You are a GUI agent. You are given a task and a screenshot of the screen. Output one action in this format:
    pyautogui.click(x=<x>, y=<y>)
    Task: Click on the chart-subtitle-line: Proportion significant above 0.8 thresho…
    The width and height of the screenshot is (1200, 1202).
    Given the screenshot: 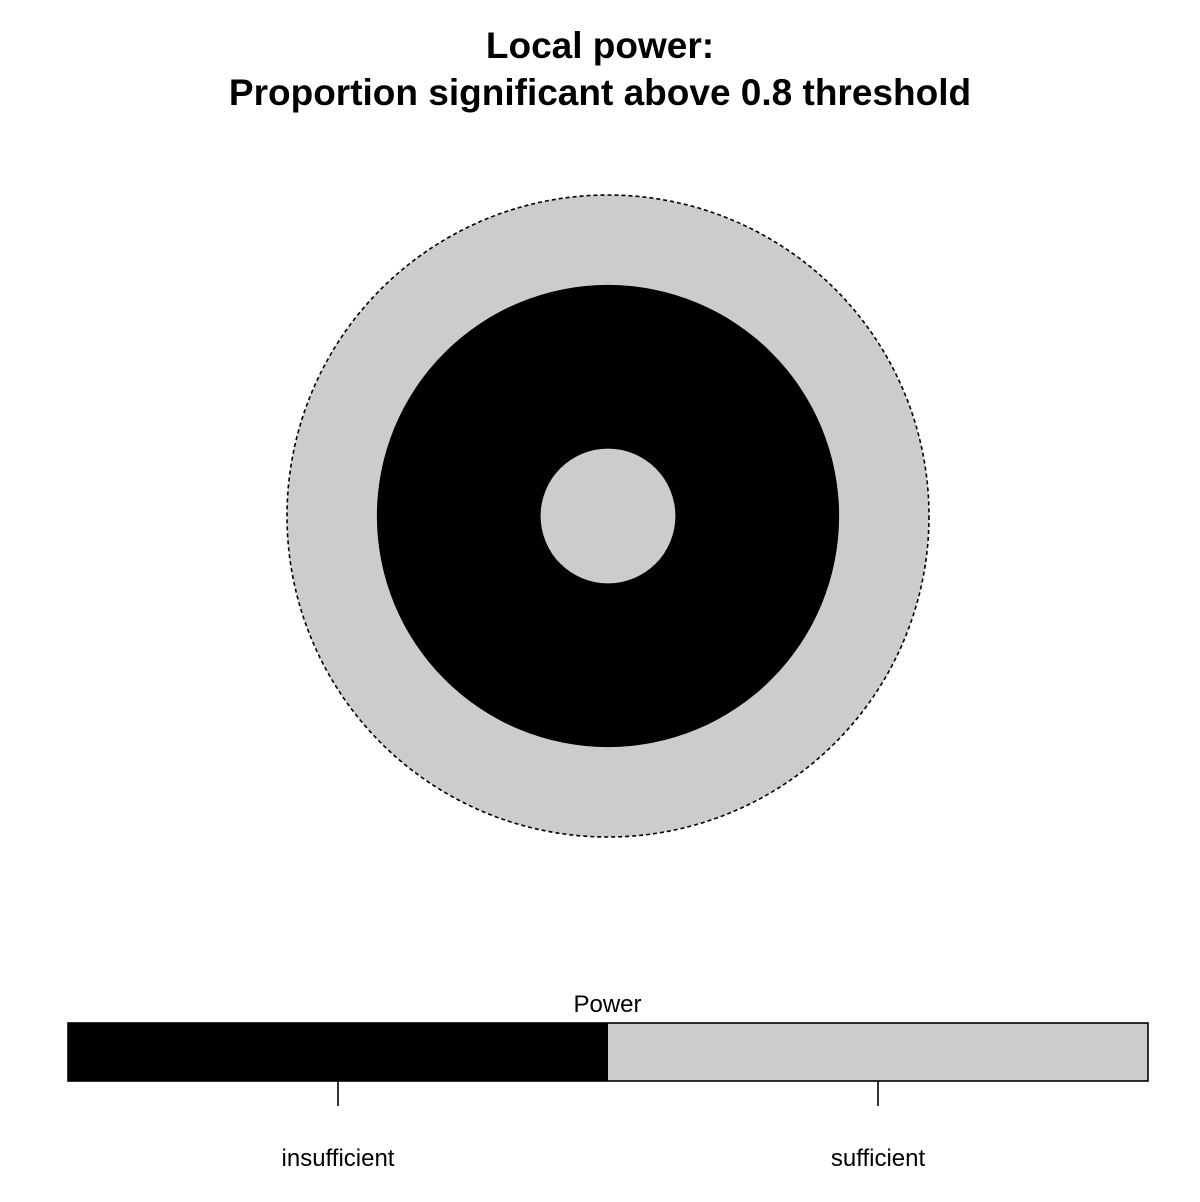 What is the action you would take?
    pyautogui.click(x=600, y=92)
    